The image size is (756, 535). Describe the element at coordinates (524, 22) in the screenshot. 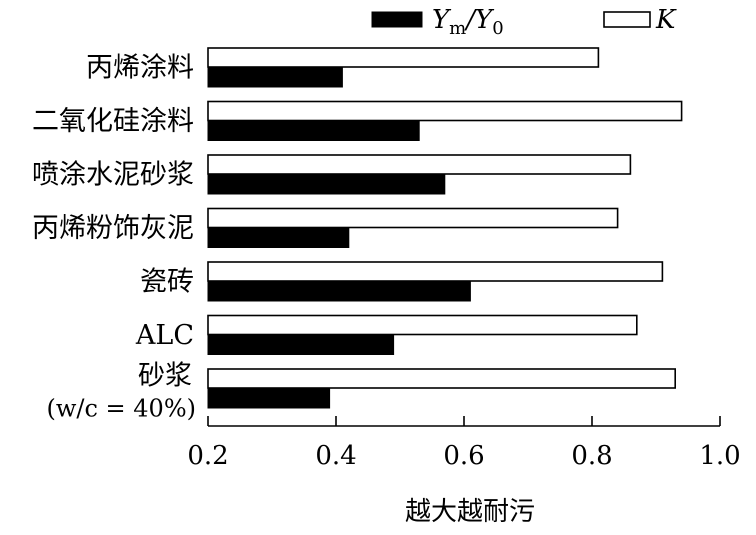

I see `legend: Ym/Y0 K` at that location.